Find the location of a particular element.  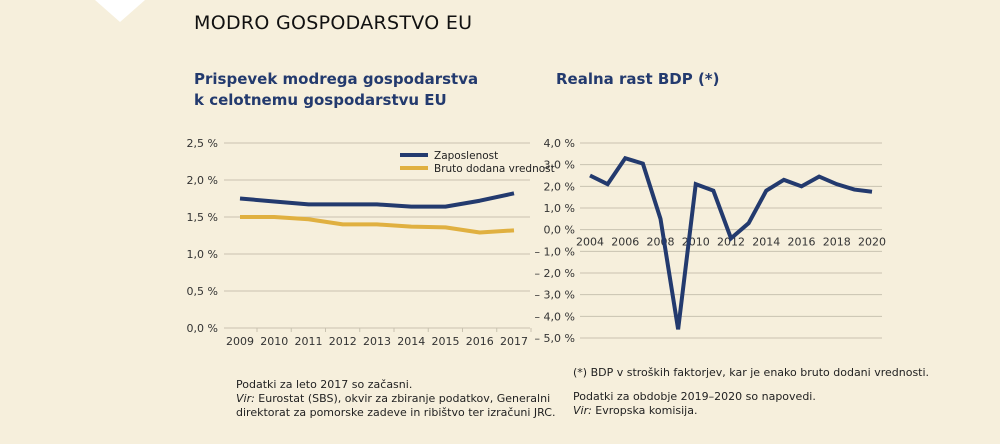

source-text: Evropska komisija. is located at coordinates (644, 410).